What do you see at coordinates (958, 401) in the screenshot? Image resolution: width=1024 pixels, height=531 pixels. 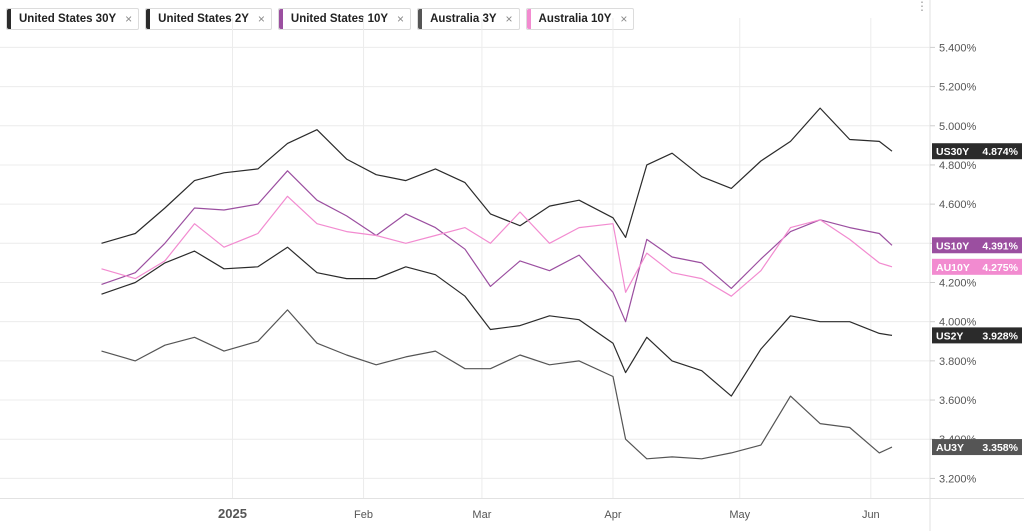 I see `y-tick-label: 3.600%` at bounding box center [958, 401].